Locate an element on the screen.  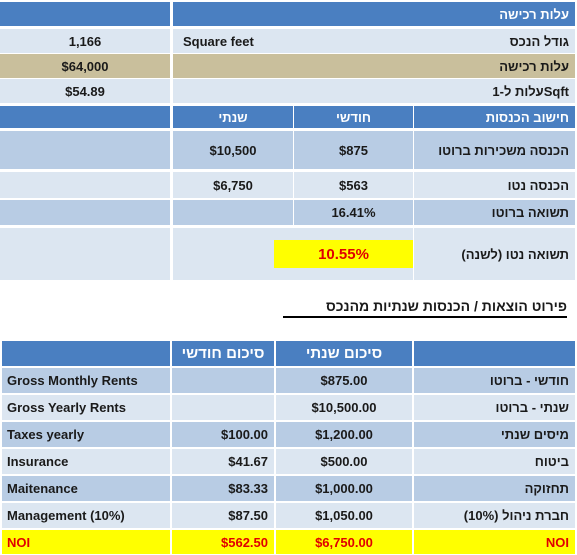
row-monthly: $100.00 is located at coordinates (223, 434).